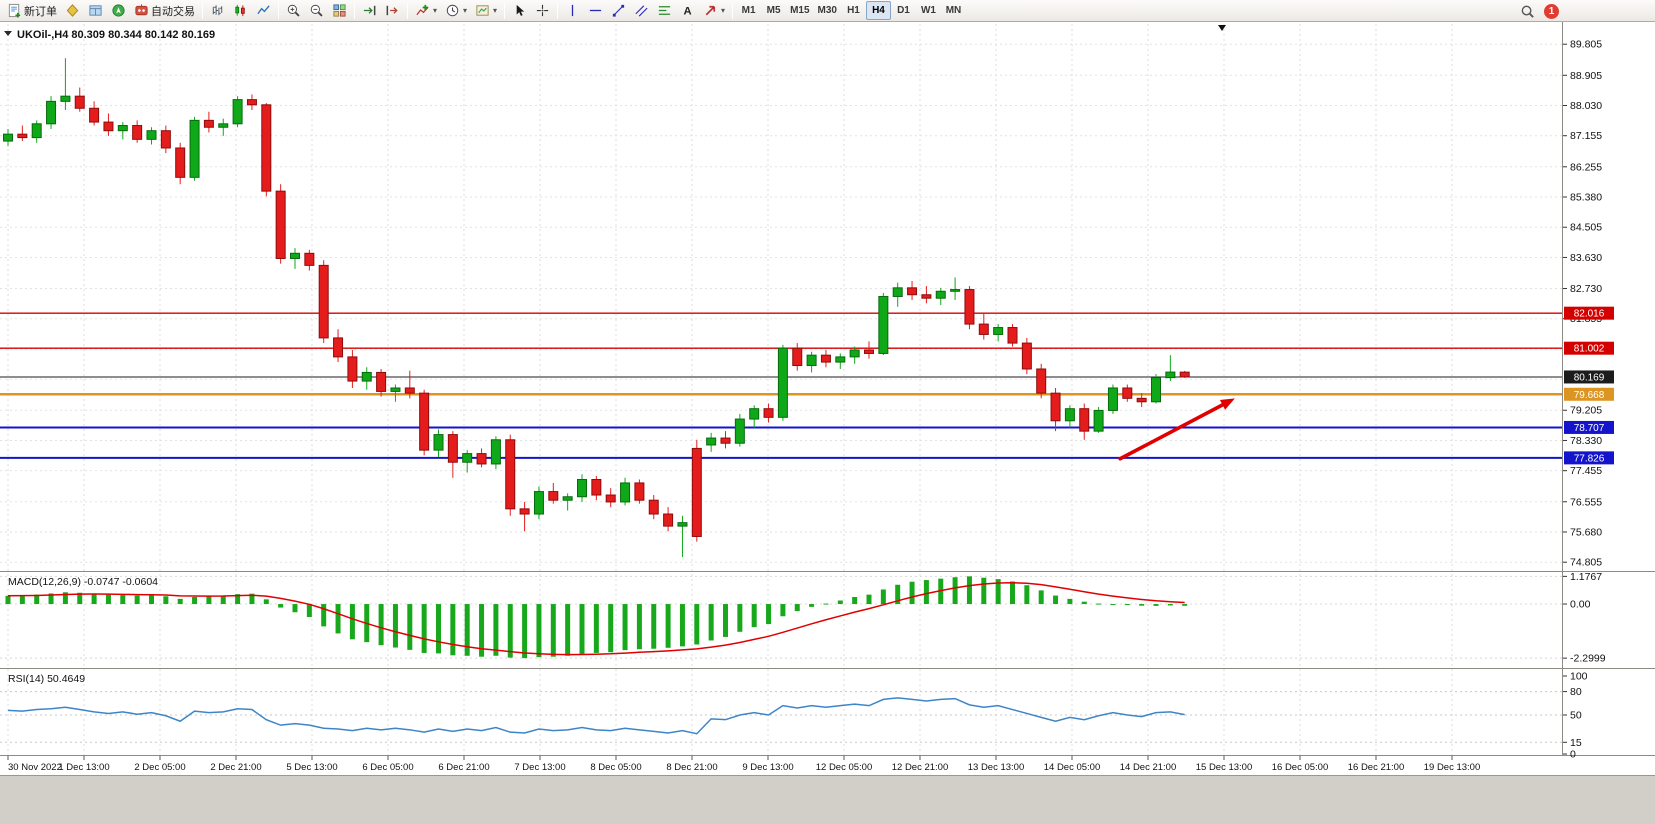 This screenshot has height=824, width=1655. I want to click on svg-text: 87.155, so click(1586, 136).